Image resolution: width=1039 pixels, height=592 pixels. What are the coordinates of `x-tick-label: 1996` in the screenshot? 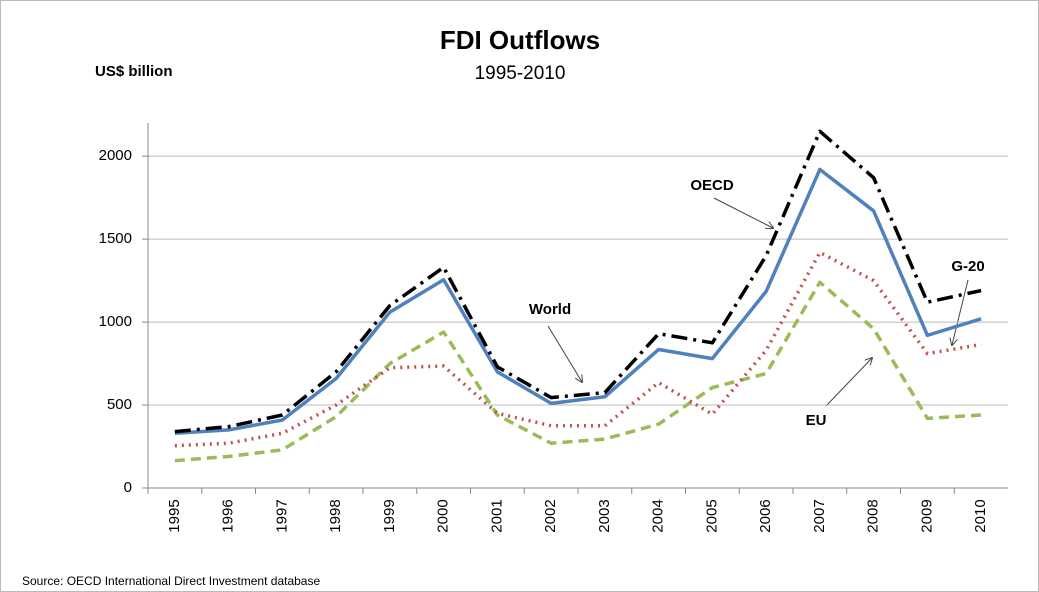 It's located at (228, 515).